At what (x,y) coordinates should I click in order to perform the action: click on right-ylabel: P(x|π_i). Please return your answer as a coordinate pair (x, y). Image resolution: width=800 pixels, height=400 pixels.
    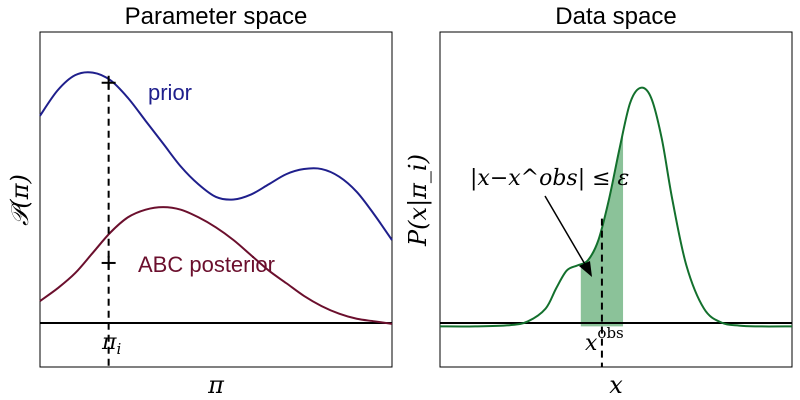
    Looking at the image, I should click on (418, 200).